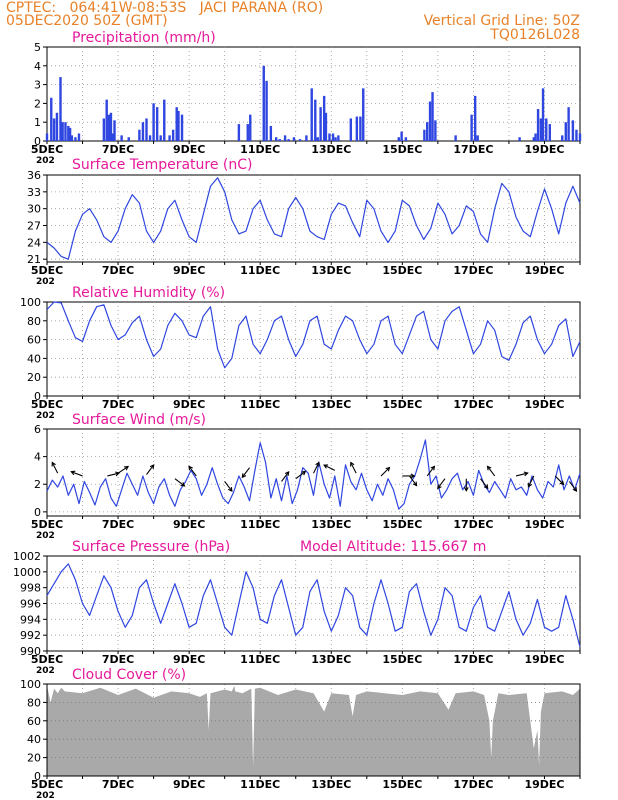  I want to click on precip-xtick-label: 17DEC, so click(473, 149).